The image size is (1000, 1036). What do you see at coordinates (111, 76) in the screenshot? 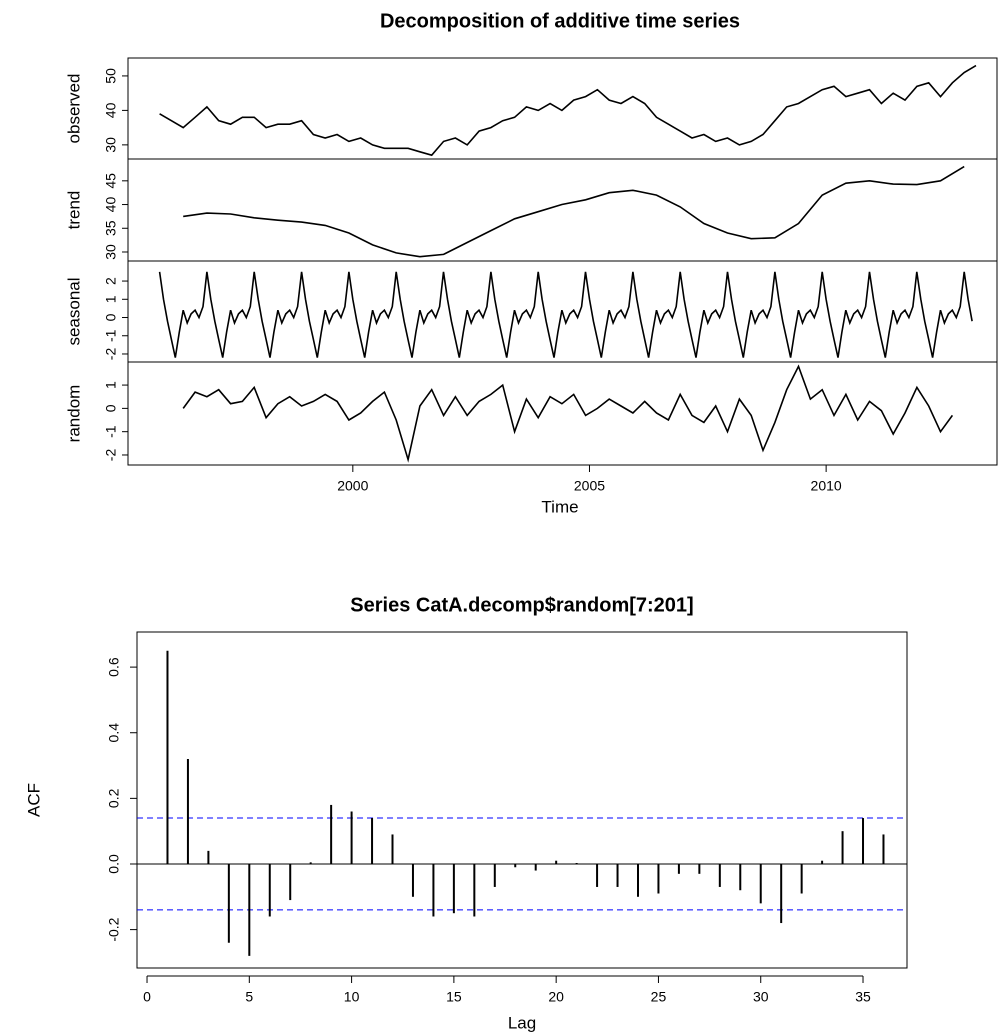
I see `y-tick-label: 50` at bounding box center [111, 76].